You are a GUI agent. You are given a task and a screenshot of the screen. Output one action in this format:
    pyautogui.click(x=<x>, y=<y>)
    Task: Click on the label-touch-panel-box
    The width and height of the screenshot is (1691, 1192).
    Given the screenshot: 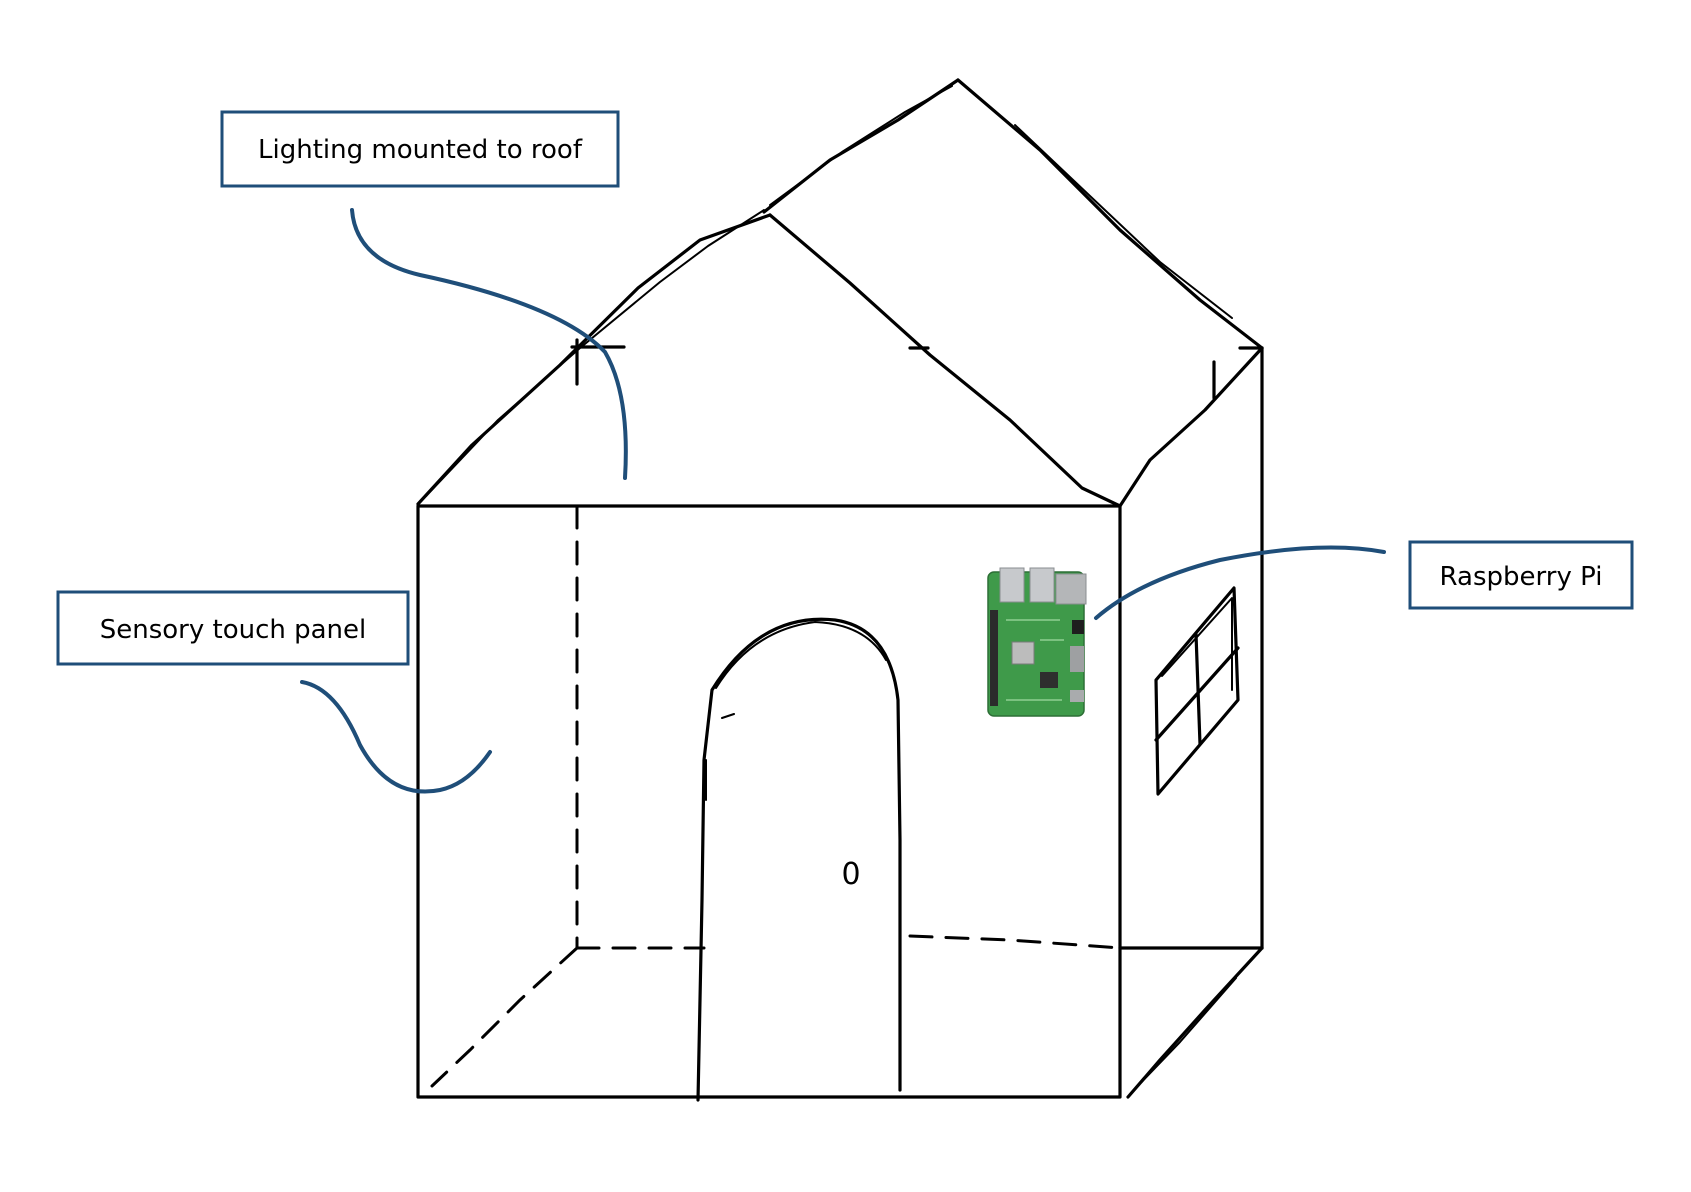 What is the action you would take?
    pyautogui.click(x=233, y=628)
    